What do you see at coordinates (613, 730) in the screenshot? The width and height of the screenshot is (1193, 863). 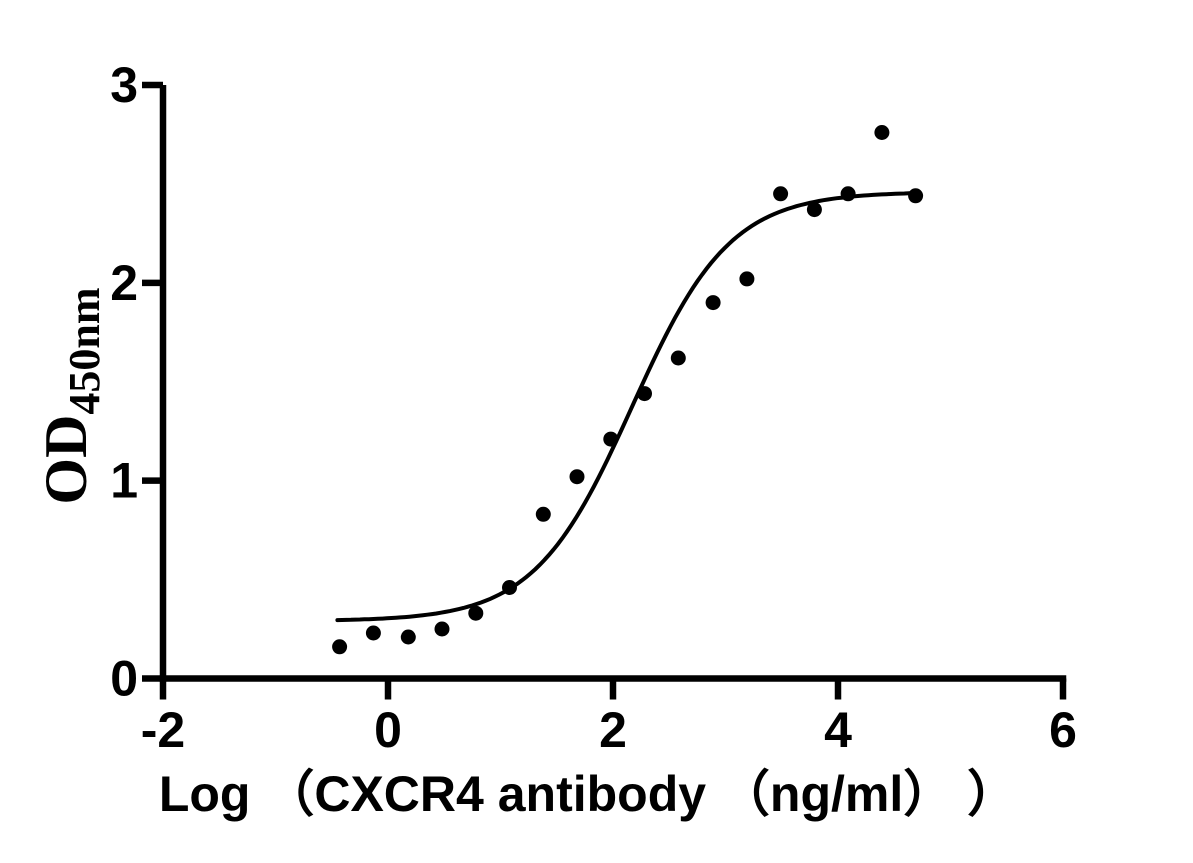 I see `x-tick-label: 2` at bounding box center [613, 730].